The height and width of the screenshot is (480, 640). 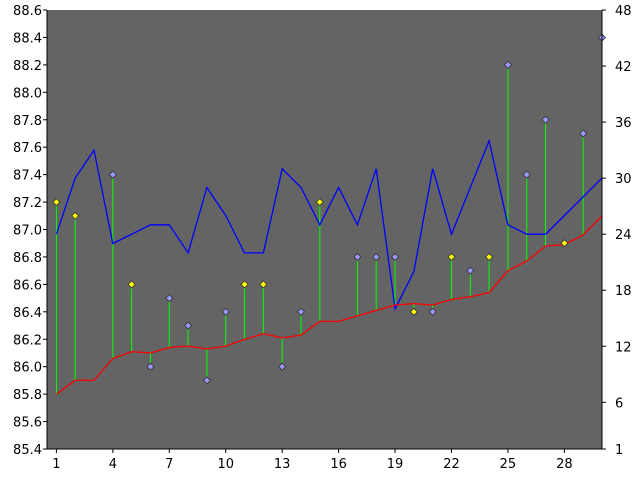 What do you see at coordinates (623, 179) in the screenshot?
I see `right-axis-tick-label: 30` at bounding box center [623, 179].